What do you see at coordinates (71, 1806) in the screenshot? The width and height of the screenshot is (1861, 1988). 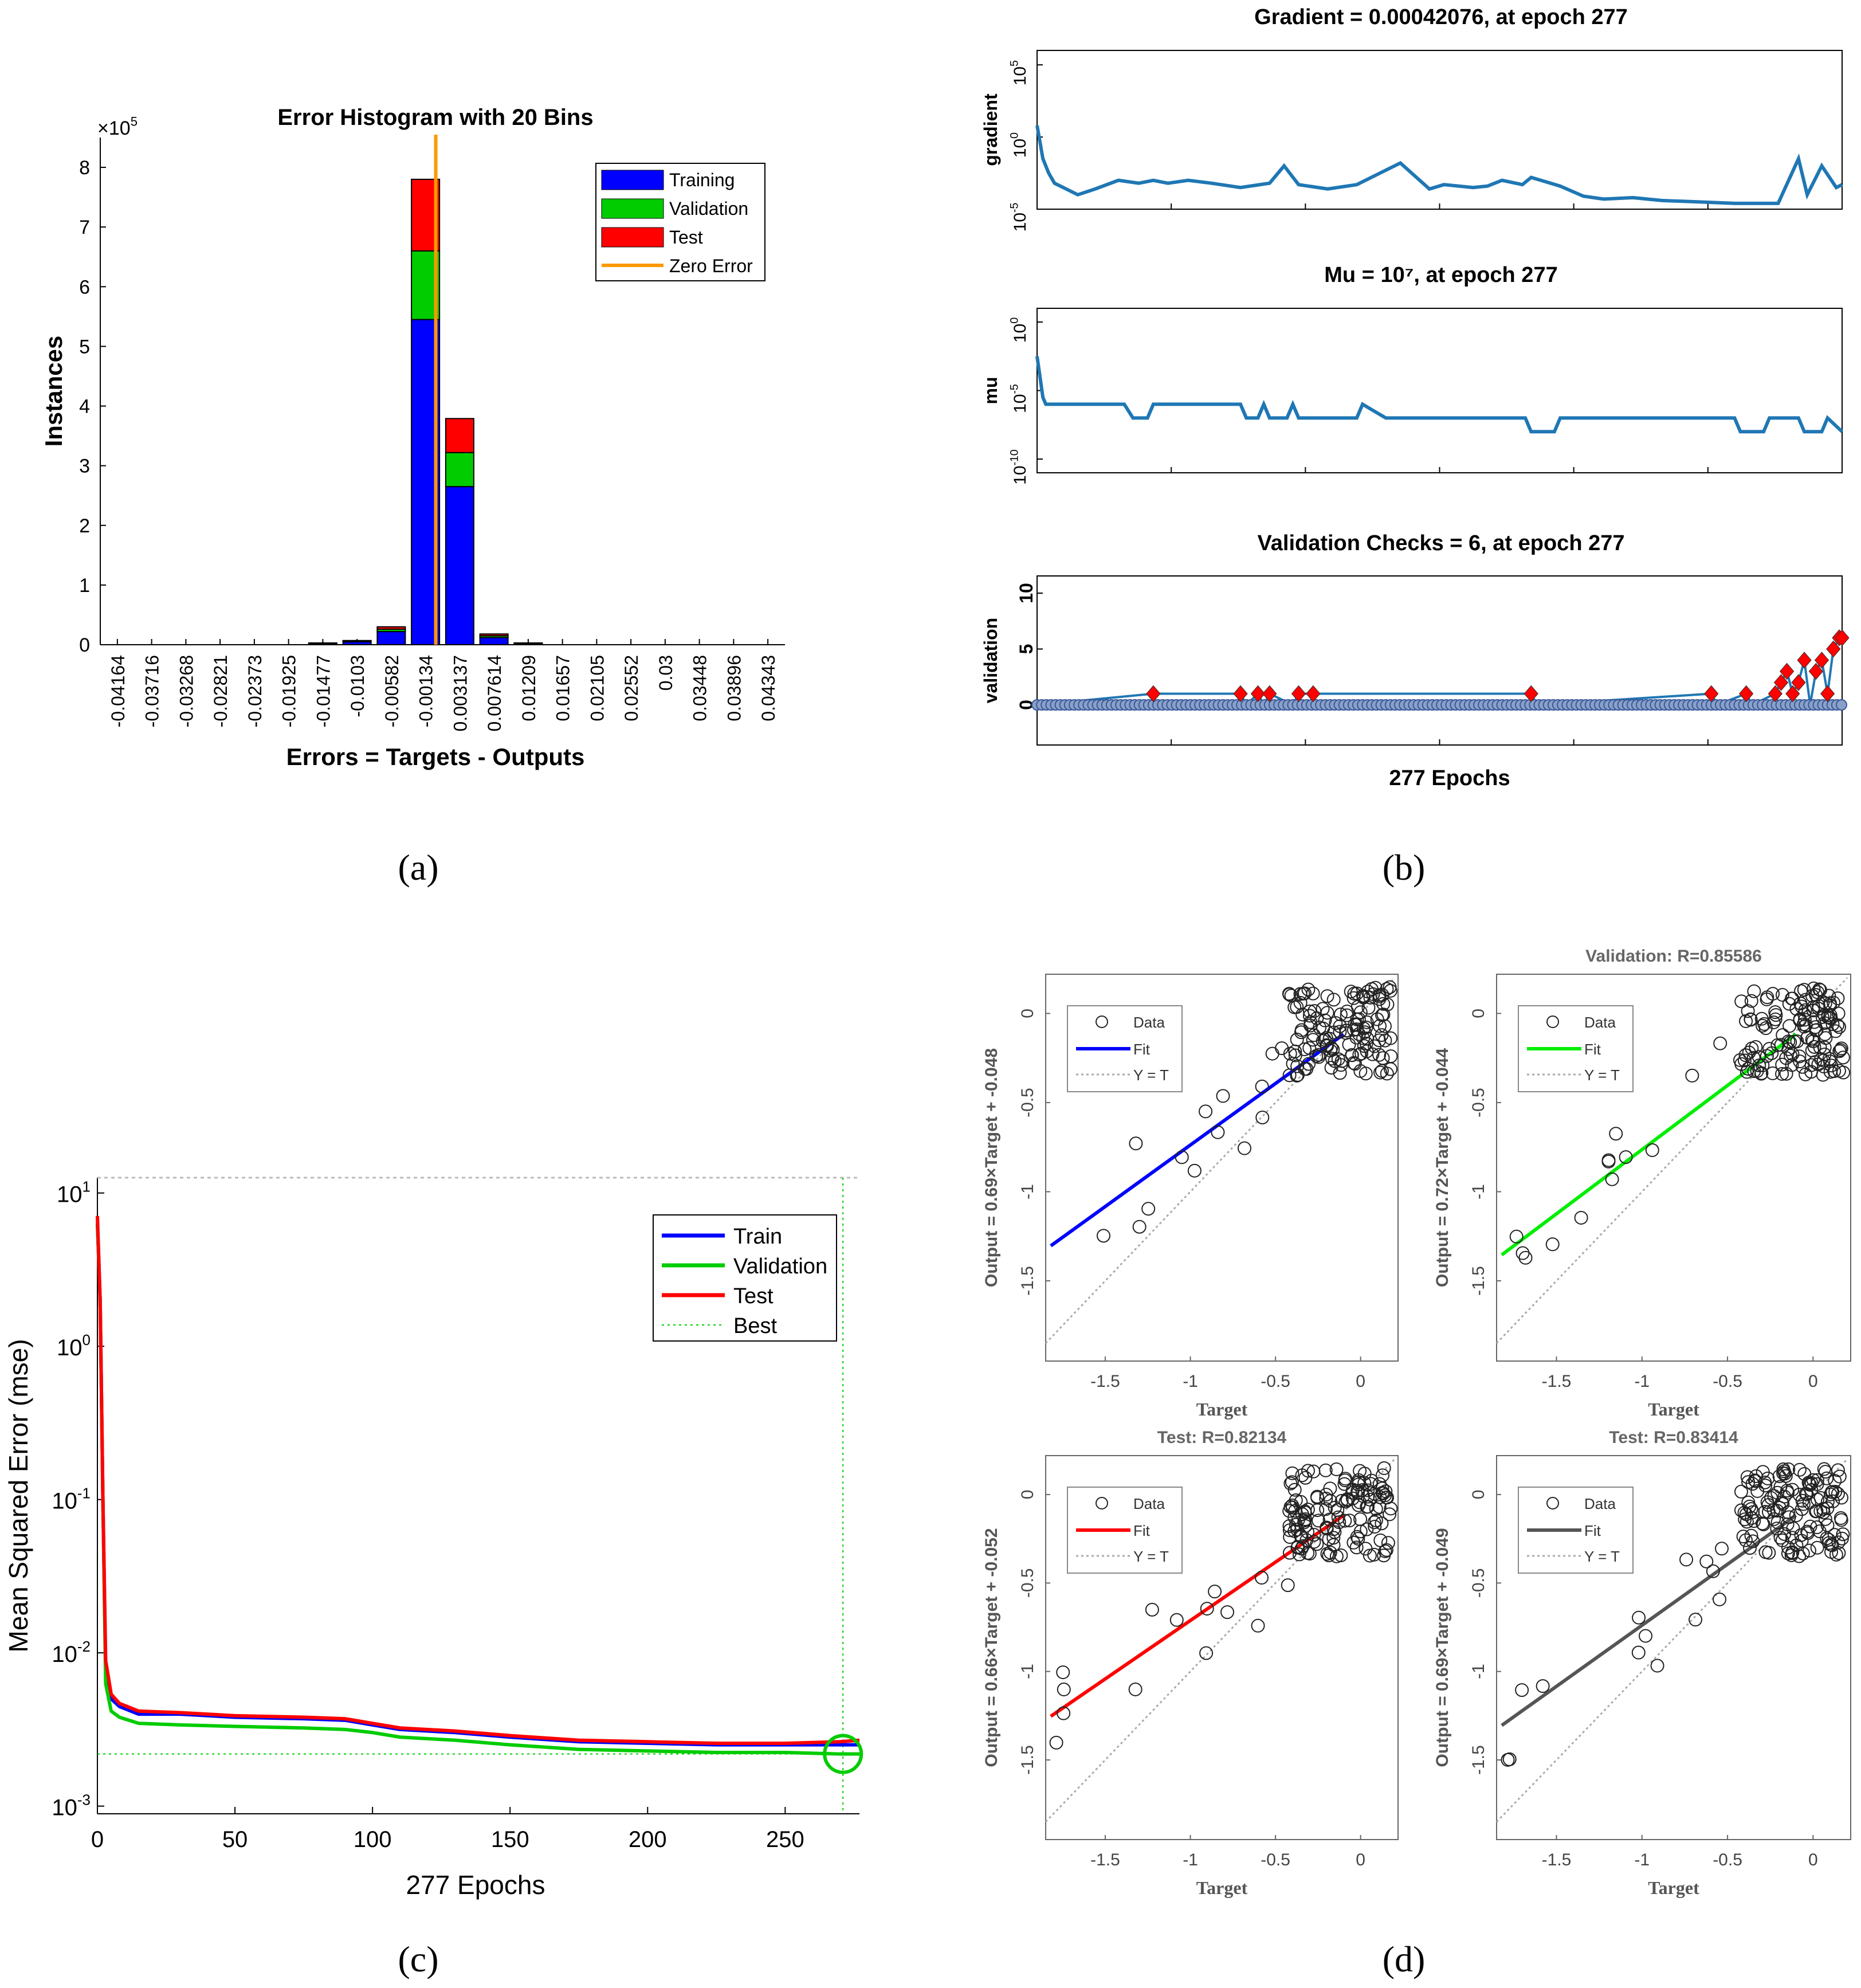 I see `y-tick-label: 10⁻³` at bounding box center [71, 1806].